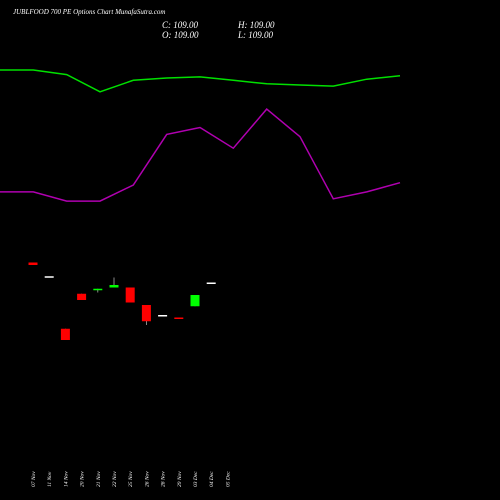 The width and height of the screenshot is (500, 500). I want to click on x-tick-label: 21 Nov, so click(99, 479).